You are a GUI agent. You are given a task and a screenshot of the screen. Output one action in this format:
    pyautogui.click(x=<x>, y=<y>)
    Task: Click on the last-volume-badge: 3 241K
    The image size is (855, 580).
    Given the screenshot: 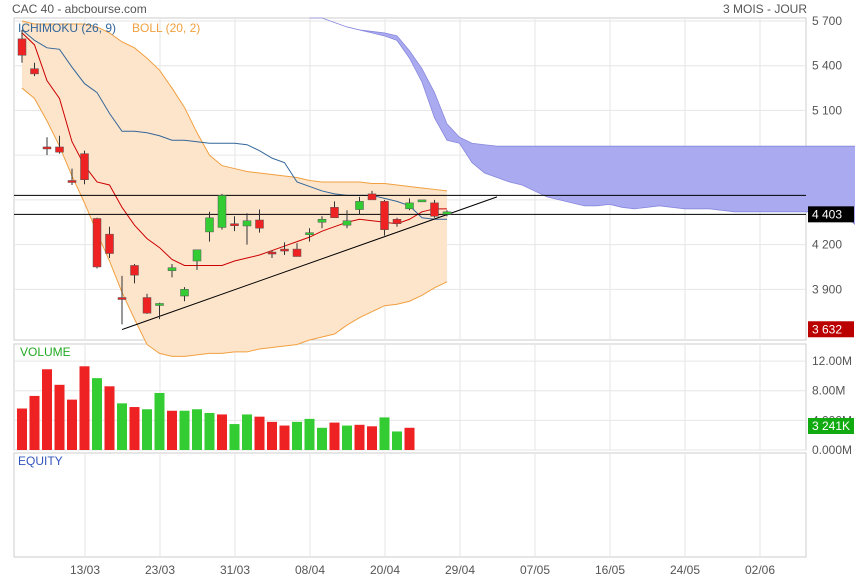 What is the action you would take?
    pyautogui.click(x=831, y=426)
    